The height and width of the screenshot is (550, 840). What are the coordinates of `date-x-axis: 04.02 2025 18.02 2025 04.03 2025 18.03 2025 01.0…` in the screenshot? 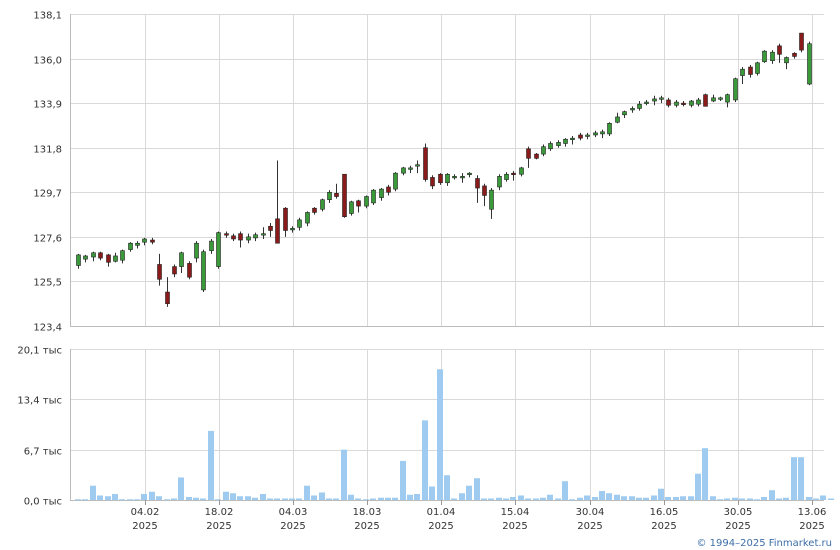 It's located at (478, 516).